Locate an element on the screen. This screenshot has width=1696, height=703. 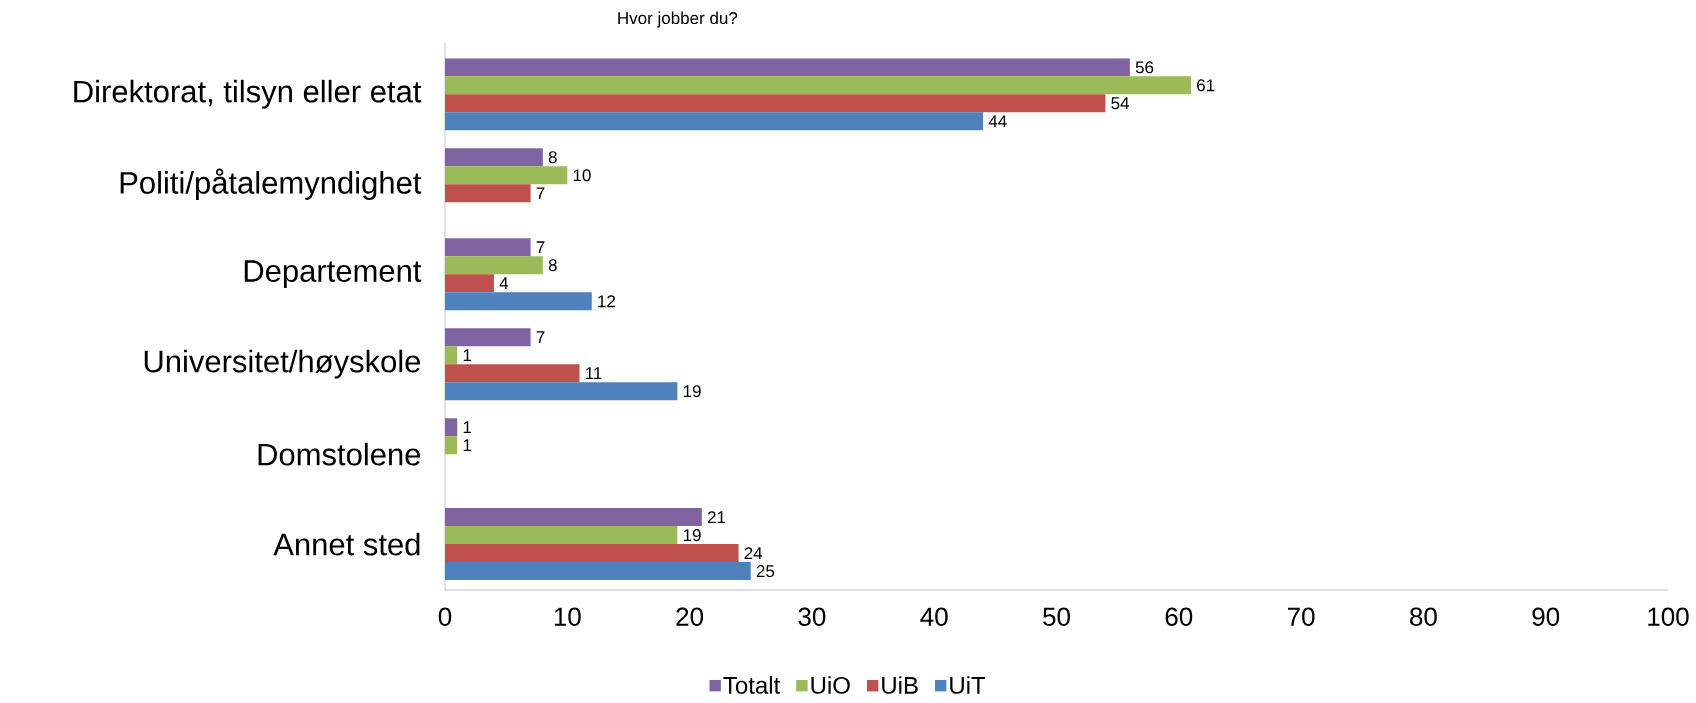
chart-title: Hvor jobber du? is located at coordinates (678, 19).